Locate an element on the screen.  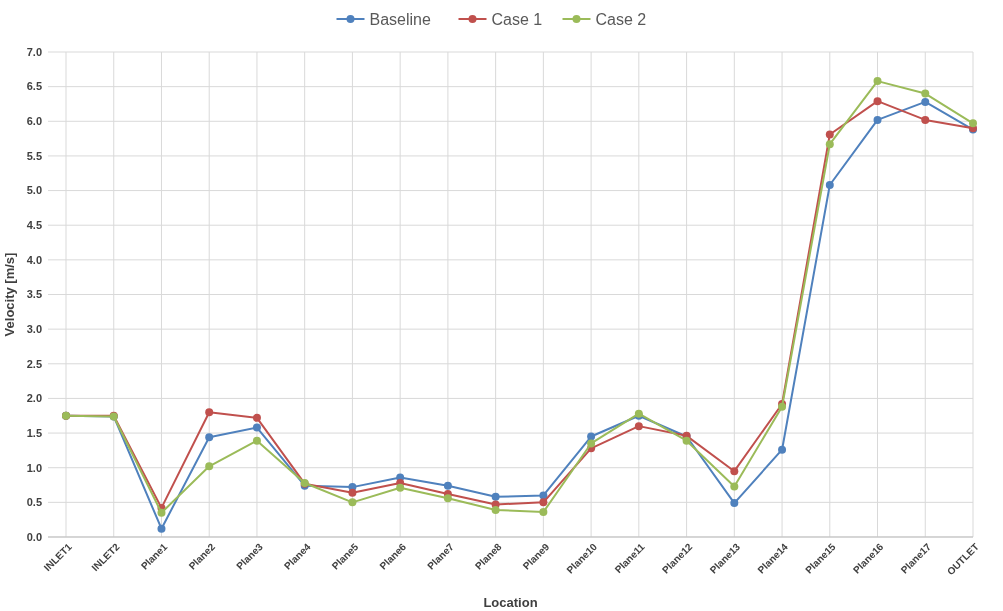
y-tick-label: 3.0 is located at coordinates (34, 328).